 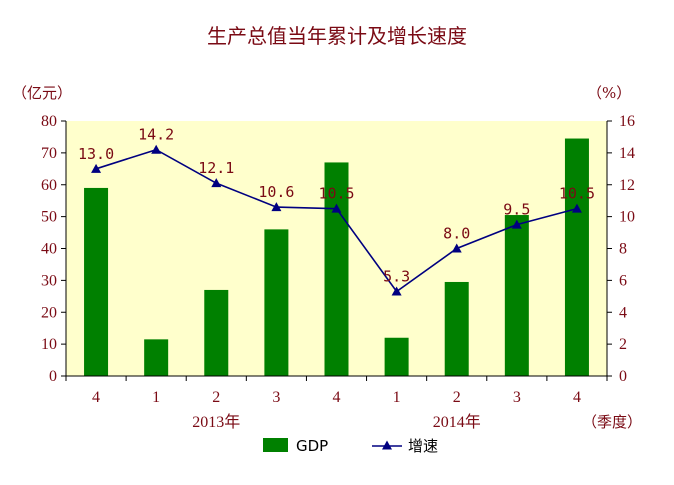 What do you see at coordinates (612, 422) in the screenshot?
I see `x-axis-unit: （季度）` at bounding box center [612, 422].